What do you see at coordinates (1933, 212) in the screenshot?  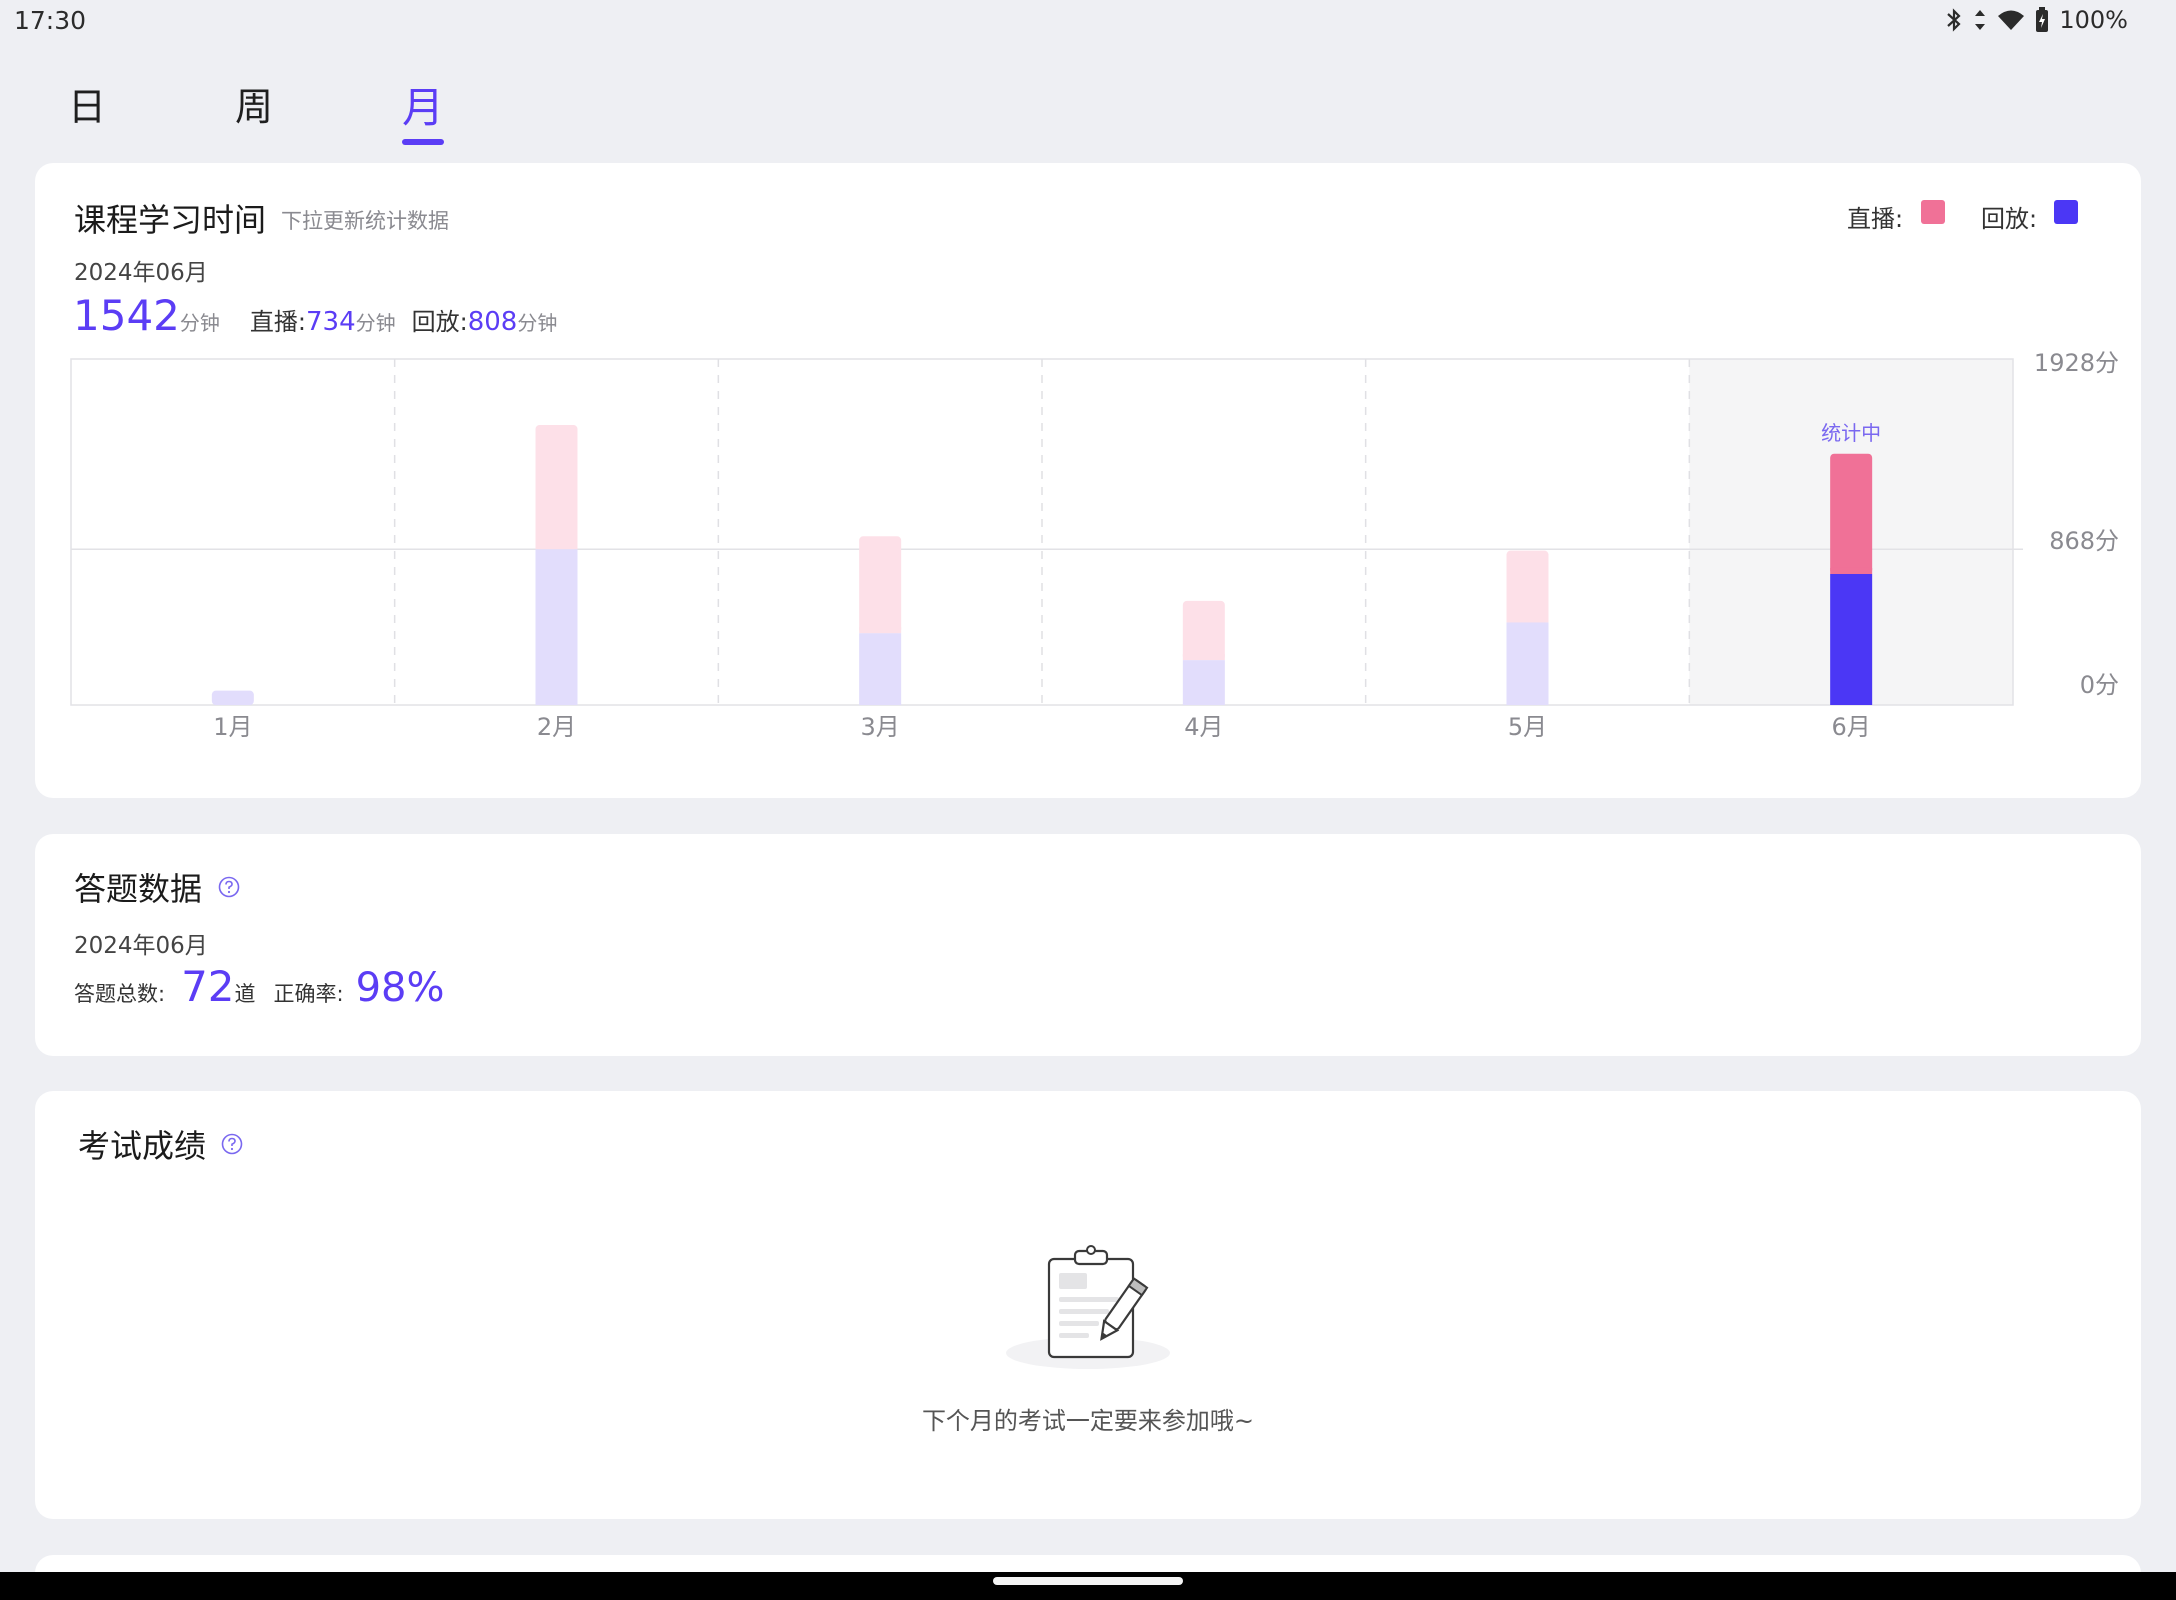 I see `legend-live-swatch` at bounding box center [1933, 212].